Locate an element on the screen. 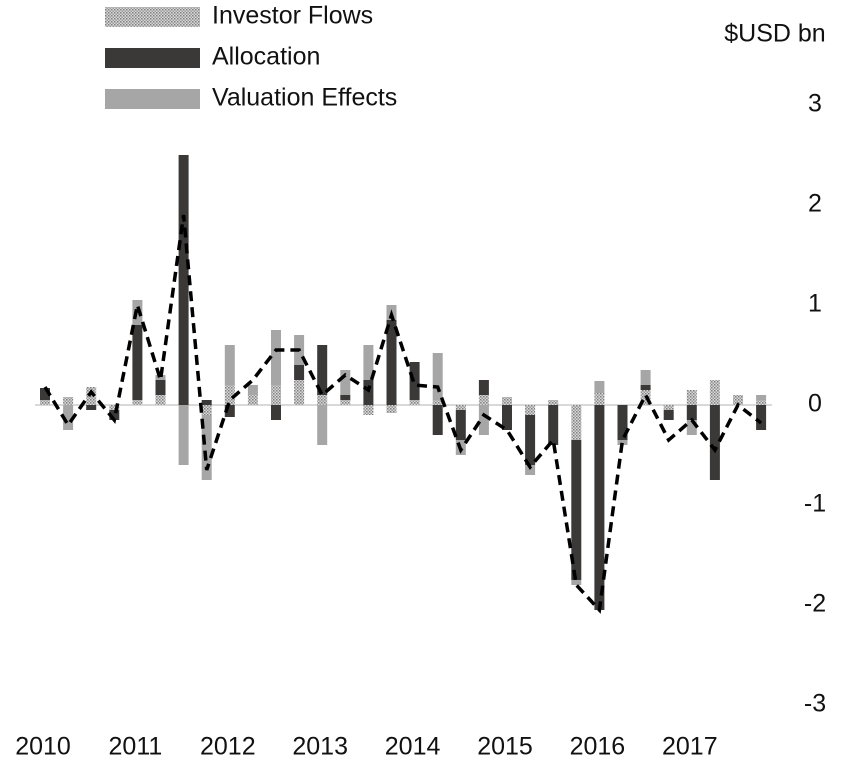  legend-label: Valuation Effects is located at coordinates (304, 98).